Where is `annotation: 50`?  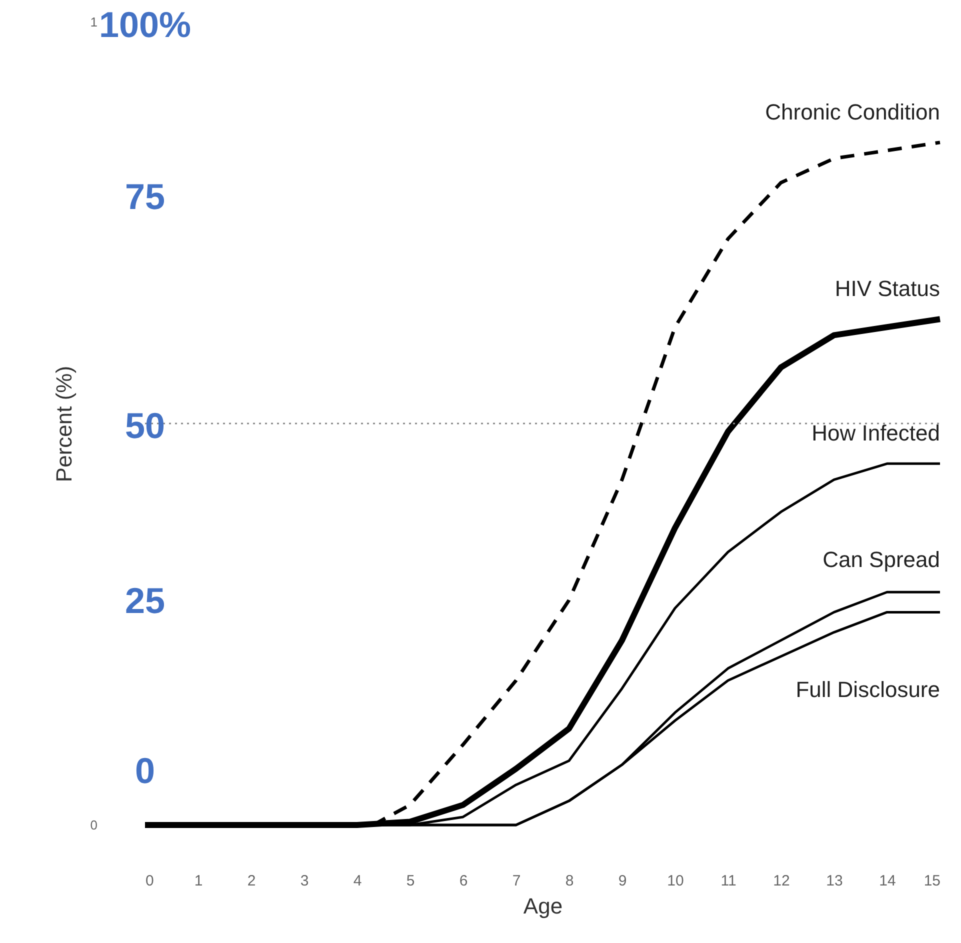 annotation: 50 is located at coordinates (145, 425).